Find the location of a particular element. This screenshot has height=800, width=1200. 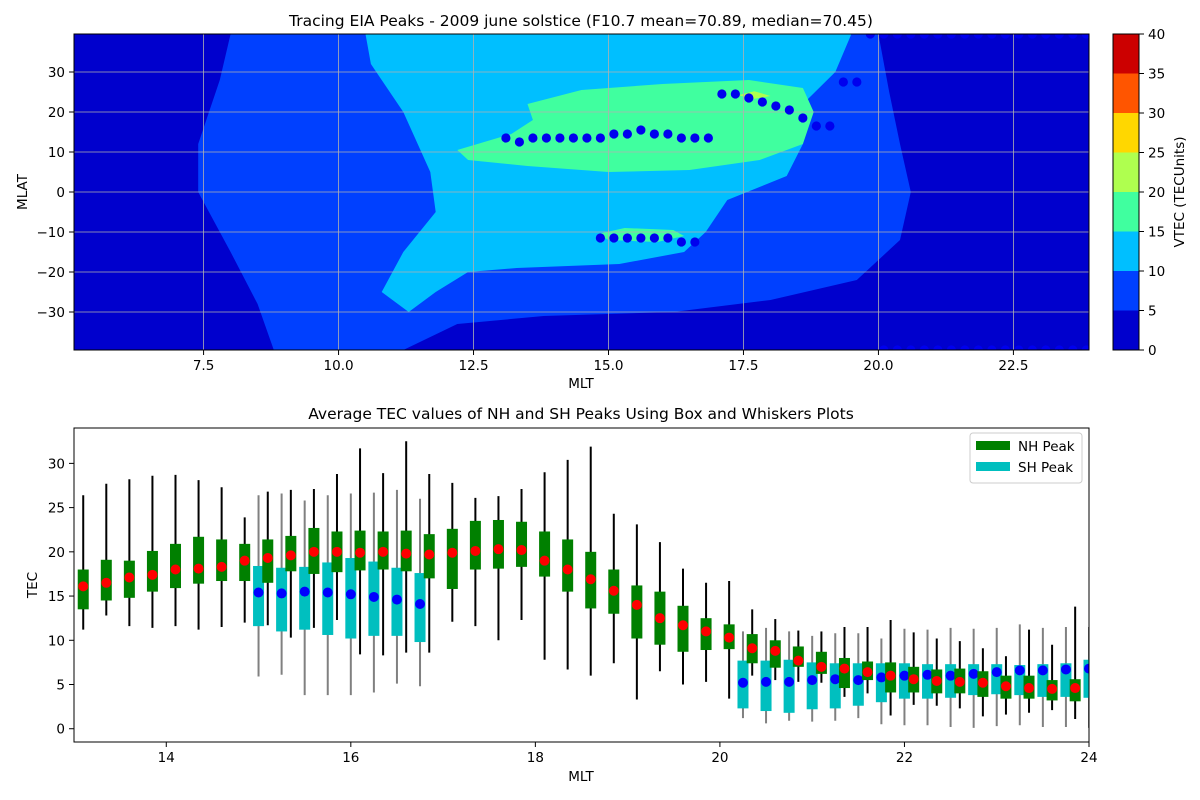

box-y-tick-label: 5 is located at coordinates (60, 686).